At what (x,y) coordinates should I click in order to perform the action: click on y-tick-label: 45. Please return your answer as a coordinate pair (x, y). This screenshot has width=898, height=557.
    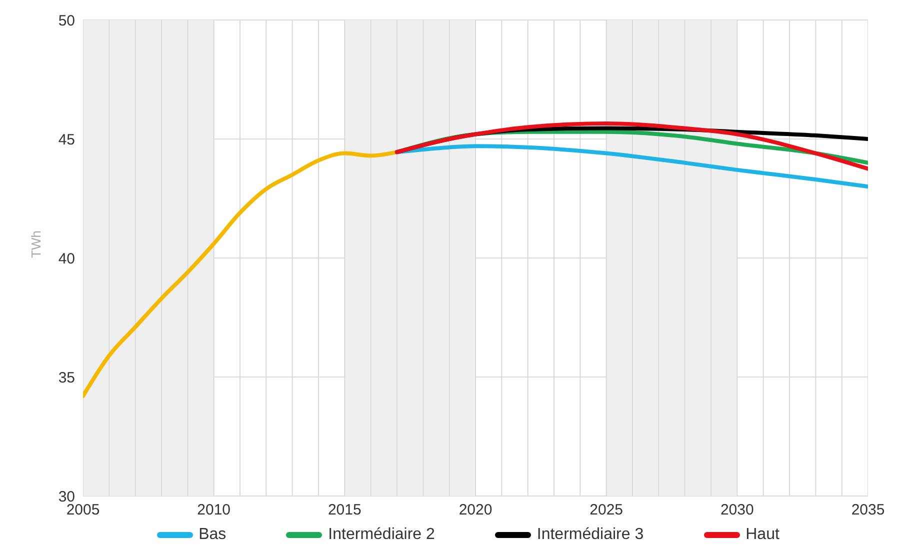
    Looking at the image, I should click on (66, 139).